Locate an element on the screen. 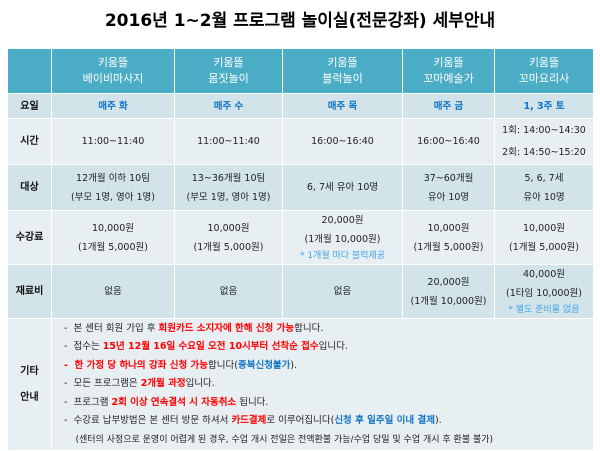 This screenshot has width=600, height=451. cell-day: 매주 금 is located at coordinates (448, 106).